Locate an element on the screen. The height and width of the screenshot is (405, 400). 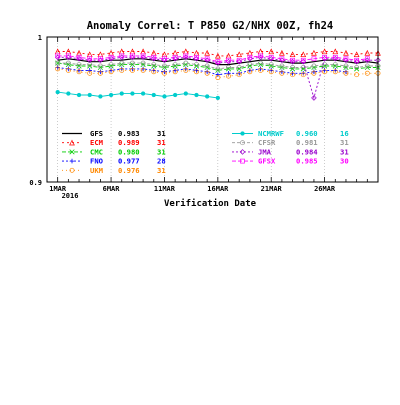
series-cmc is located at coordinates (218, 66).